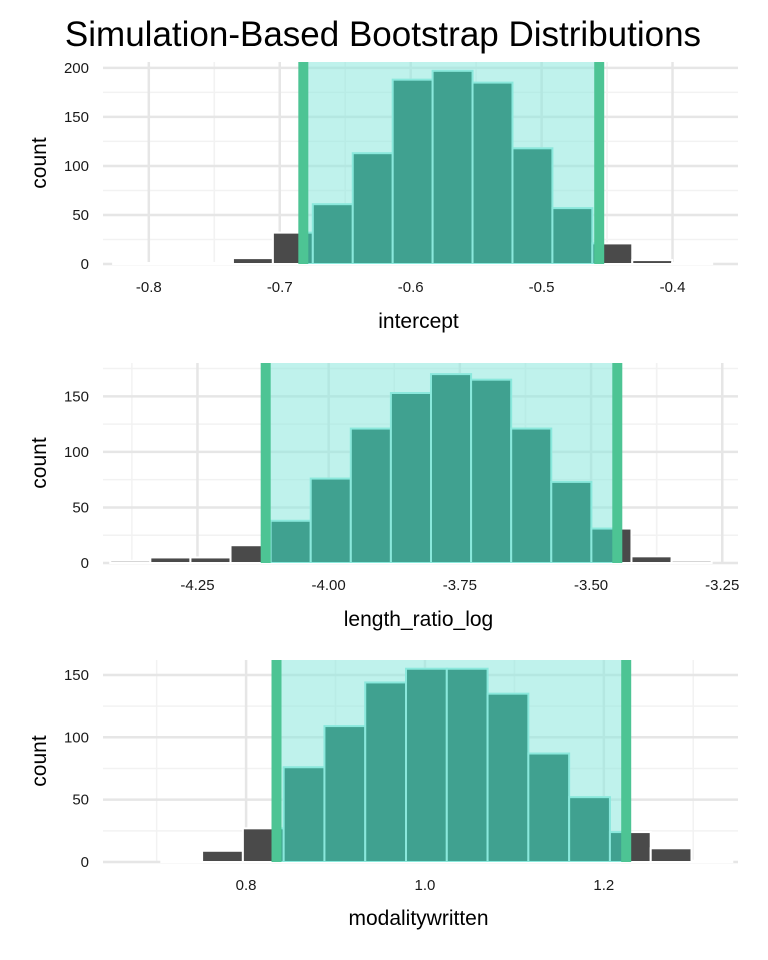  Describe the element at coordinates (280, 287) in the screenshot. I see `x-tick-label: -0.7` at that location.